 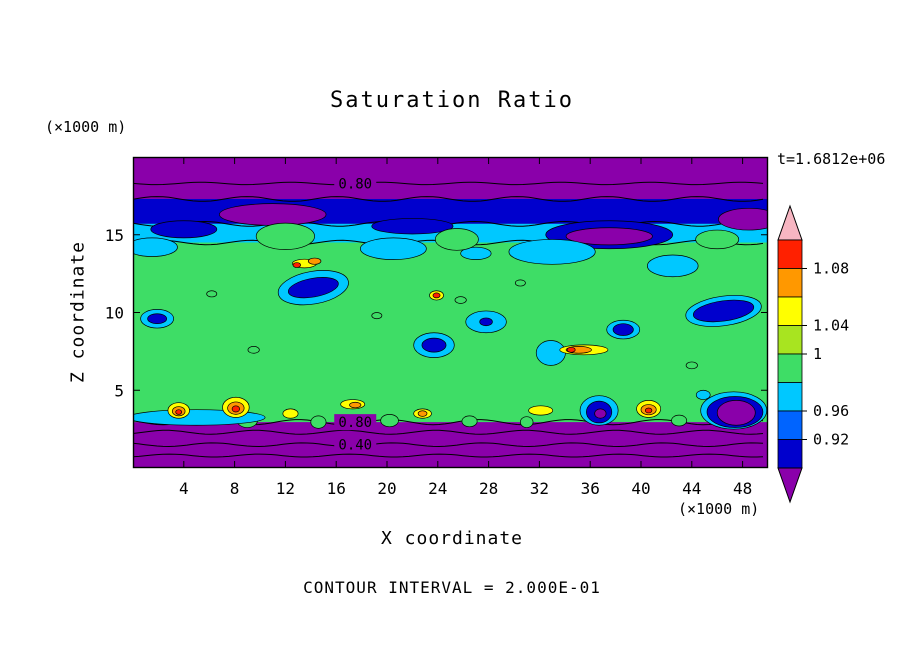 What do you see at coordinates (386, 488) in the screenshot?
I see `x-tick-label: 20` at bounding box center [386, 488].